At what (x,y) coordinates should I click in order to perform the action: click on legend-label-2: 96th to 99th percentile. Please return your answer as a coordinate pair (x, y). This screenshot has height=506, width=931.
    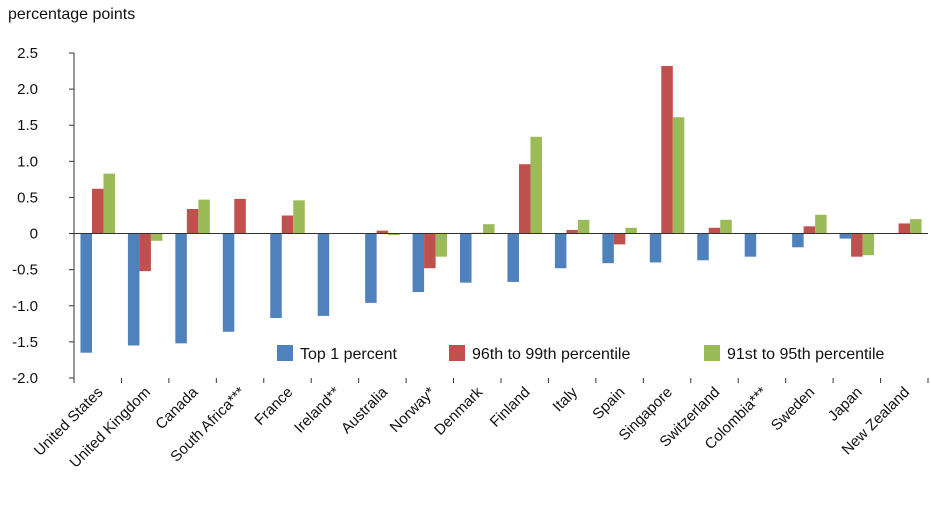
    Looking at the image, I should click on (551, 354).